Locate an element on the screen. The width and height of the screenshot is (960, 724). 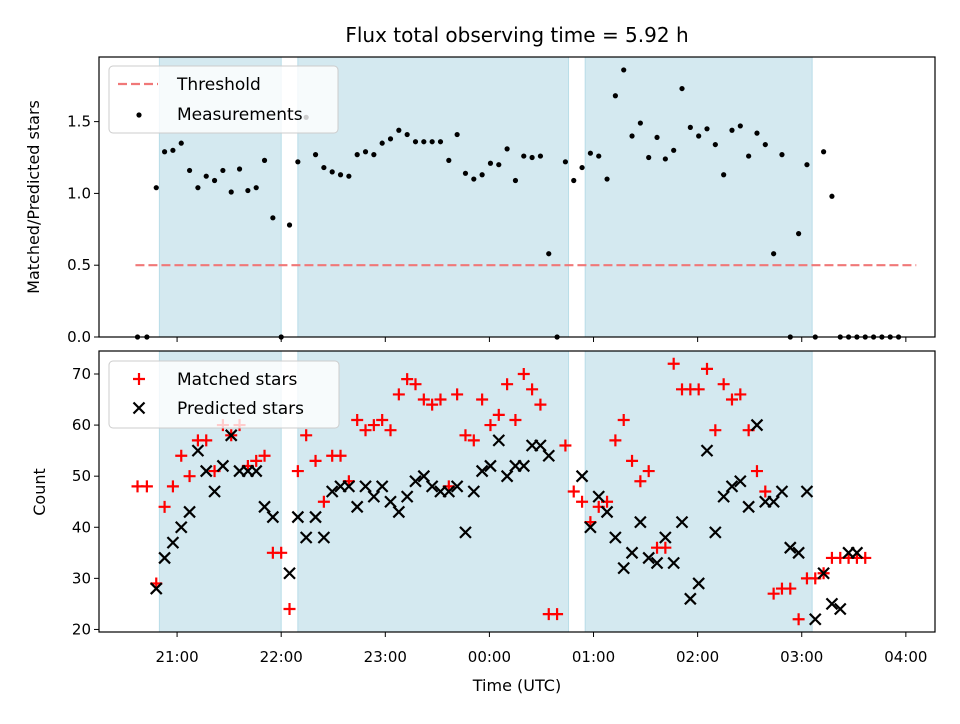
y-tick-label: 0.5 is located at coordinates (79, 265).